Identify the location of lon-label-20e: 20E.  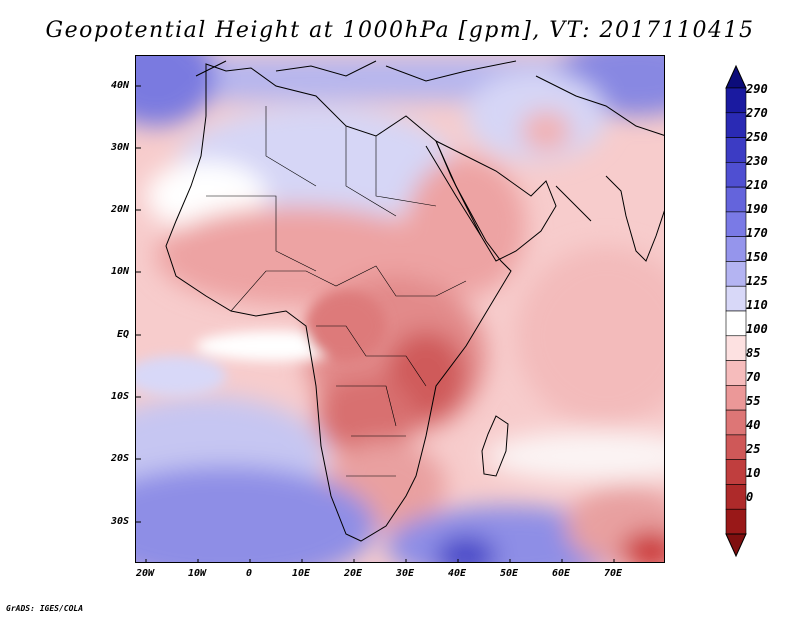
(353, 573).